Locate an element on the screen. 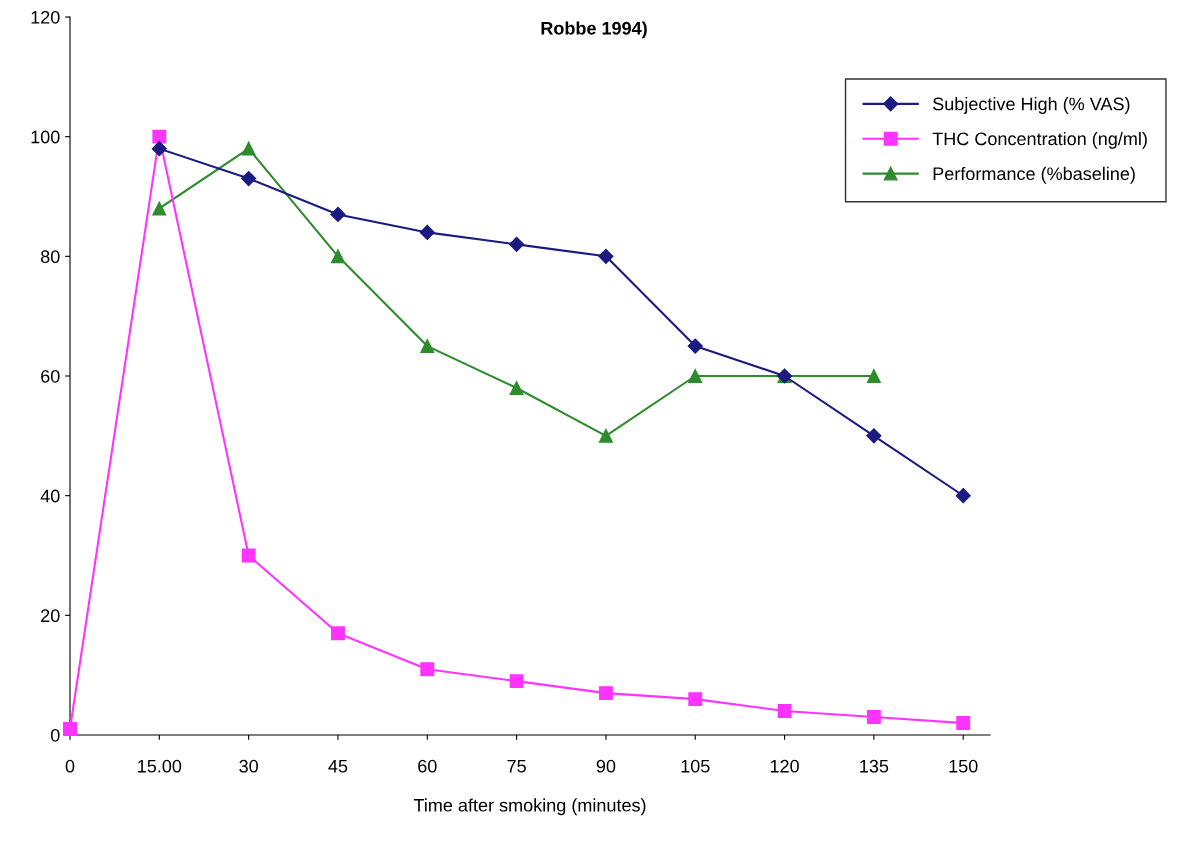  x-tick-label: 15.00 is located at coordinates (160, 766).